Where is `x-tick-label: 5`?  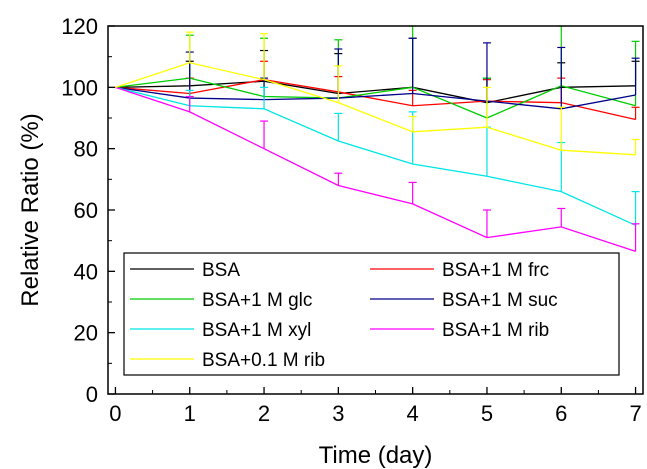
x-tick-label: 5 is located at coordinates (487, 413).